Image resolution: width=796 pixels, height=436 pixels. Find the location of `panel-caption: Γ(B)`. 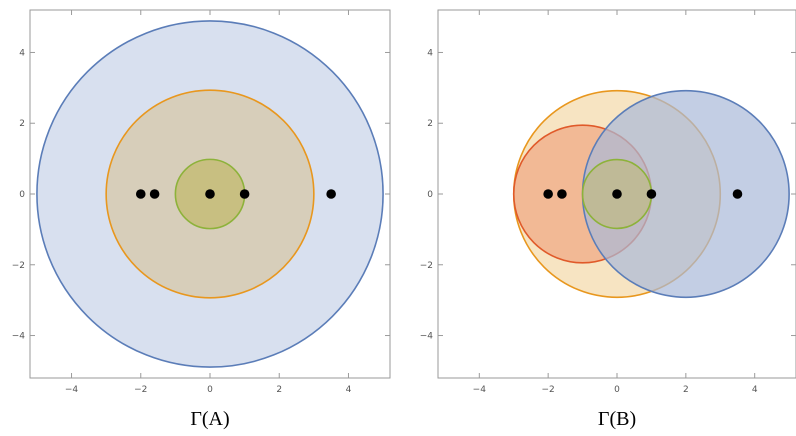

panel-caption: Γ(B) is located at coordinates (617, 419).